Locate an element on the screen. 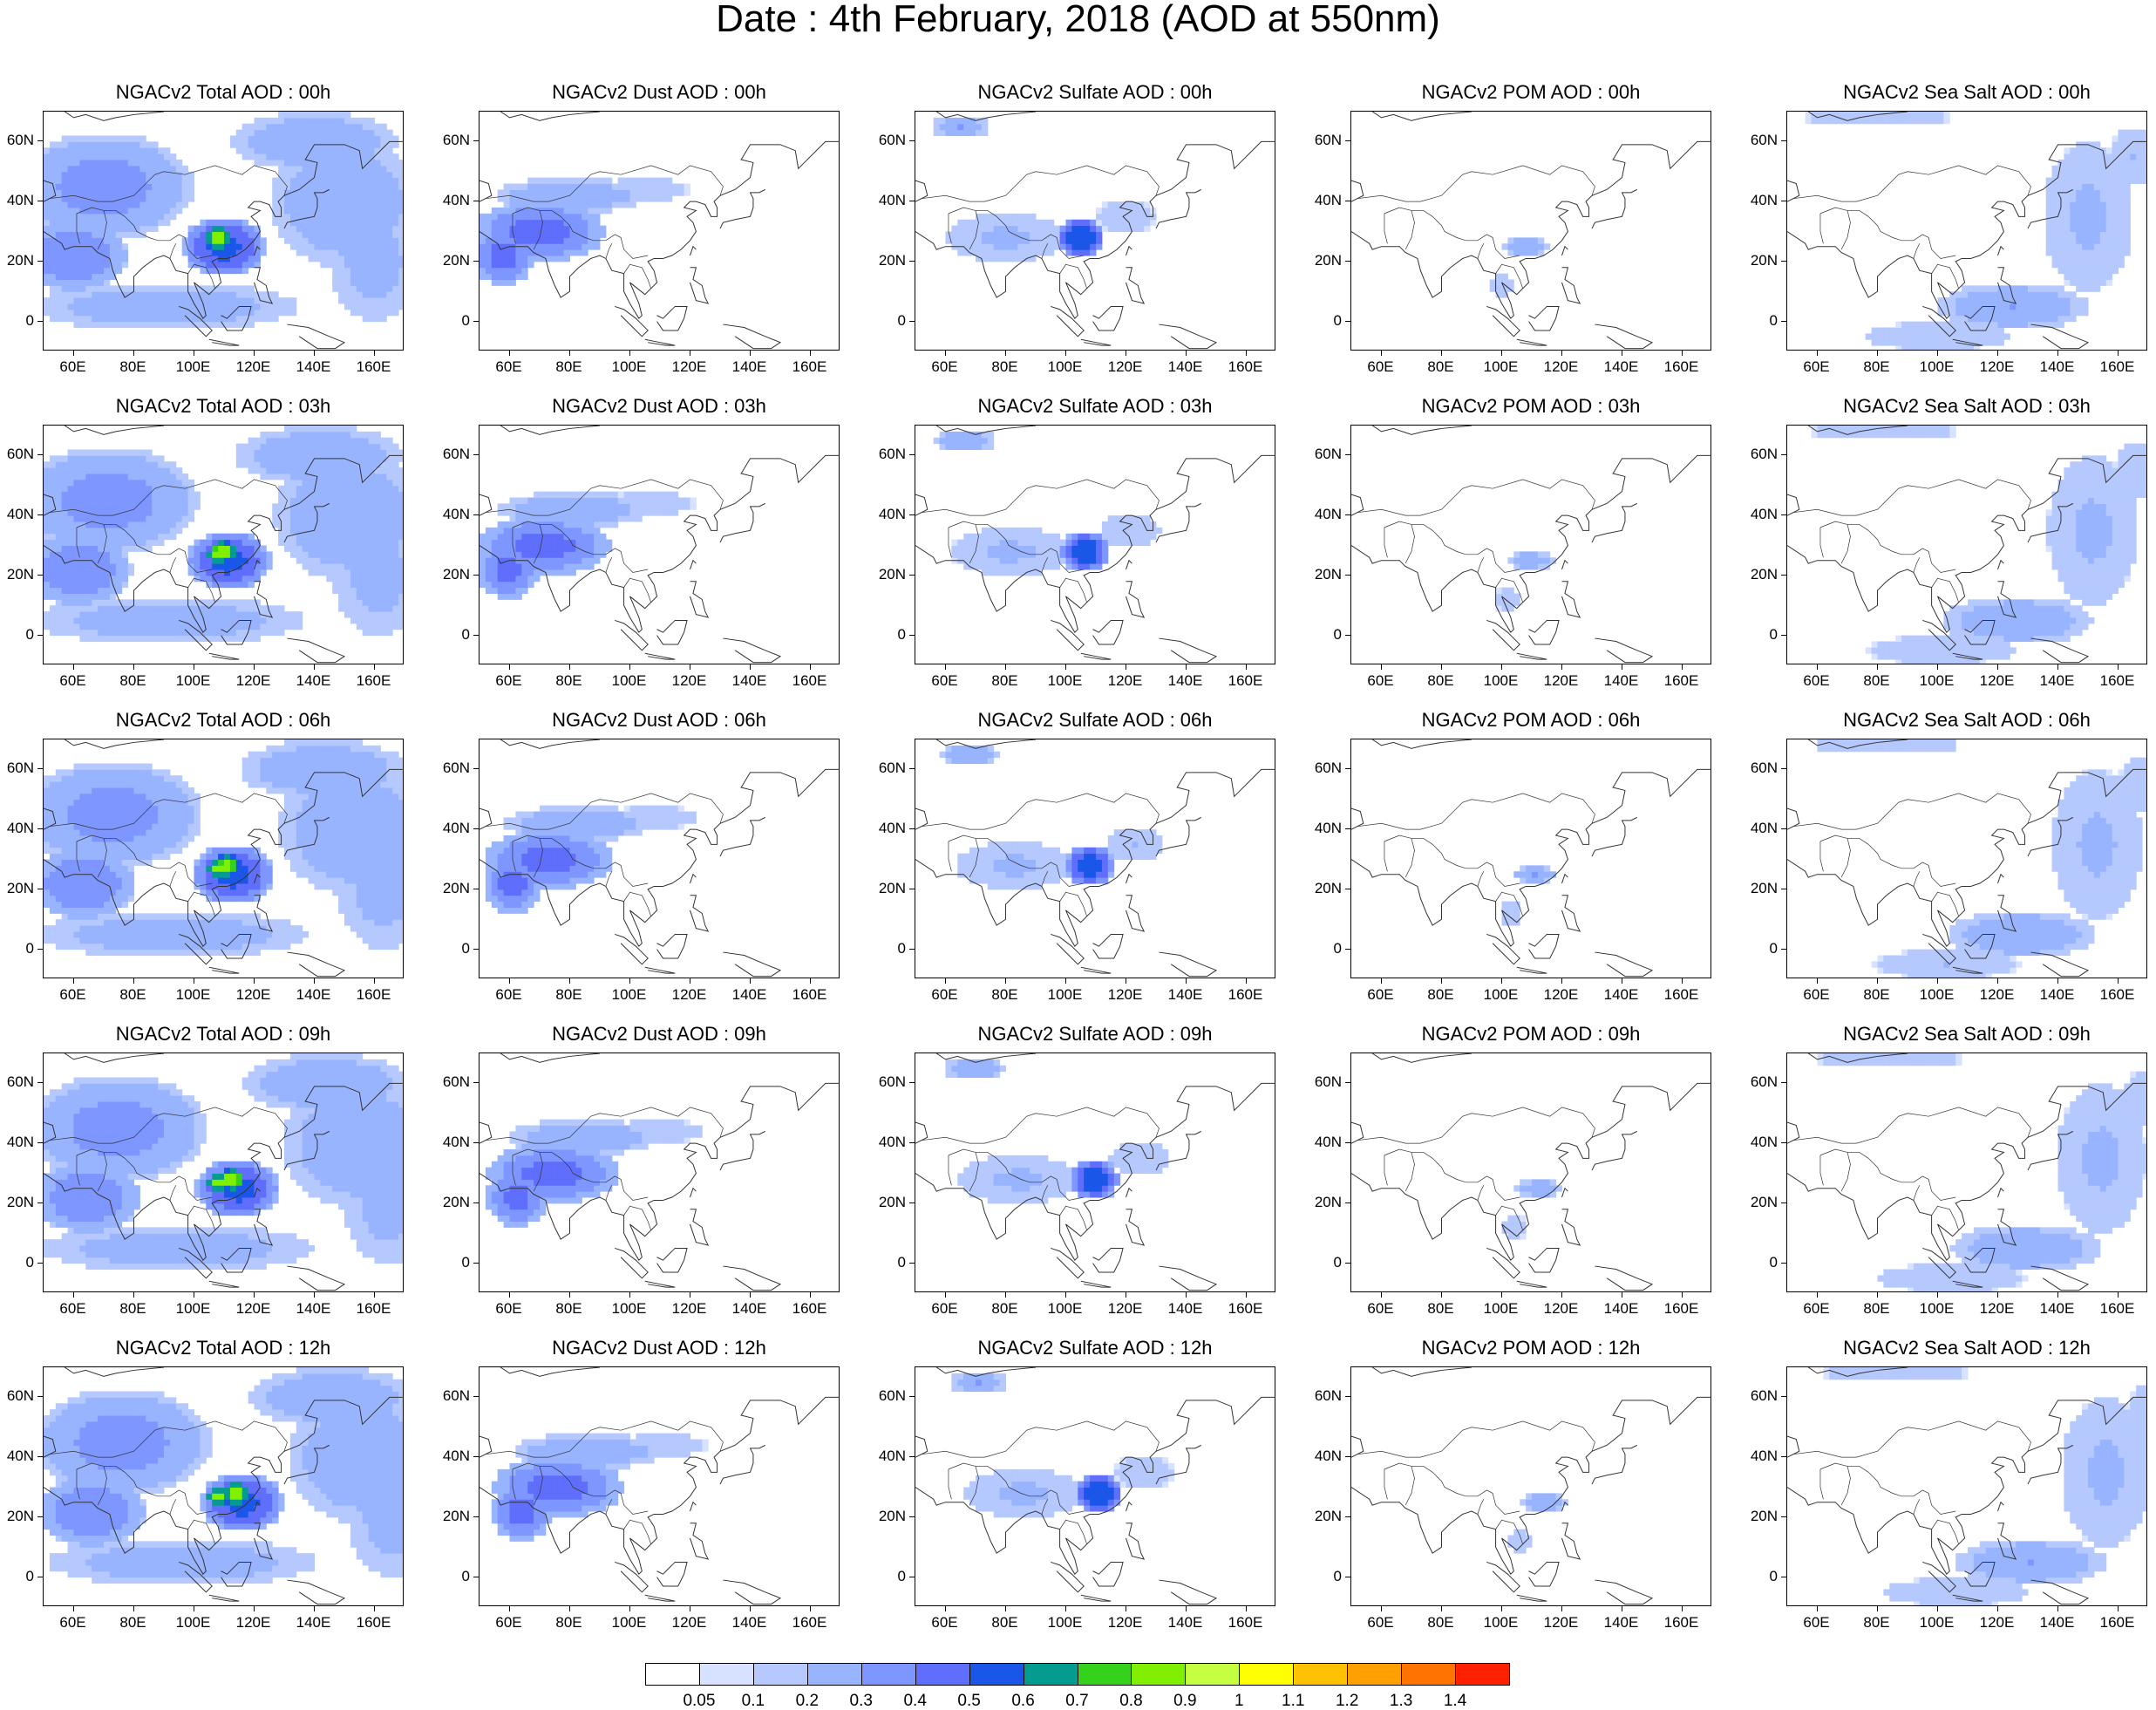  coastline is located at coordinates (1108, 318).